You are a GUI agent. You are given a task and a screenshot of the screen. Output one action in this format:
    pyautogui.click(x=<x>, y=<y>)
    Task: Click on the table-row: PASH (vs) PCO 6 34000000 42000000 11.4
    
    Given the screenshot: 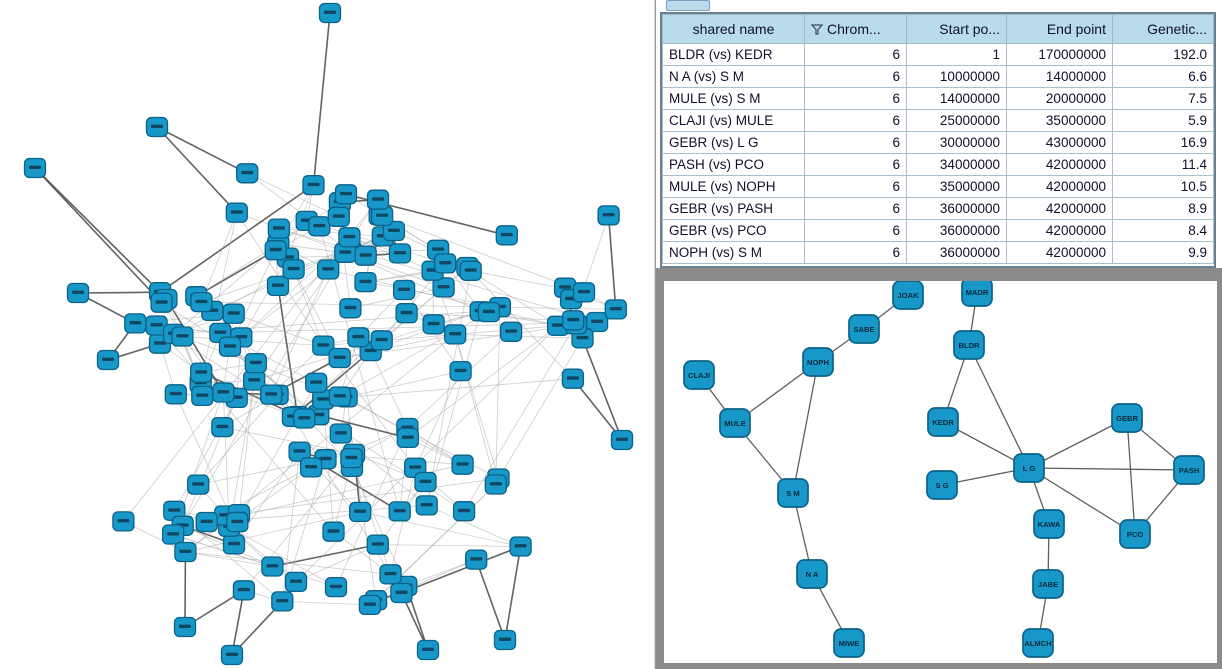 What is the action you would take?
    pyautogui.click(x=938, y=164)
    